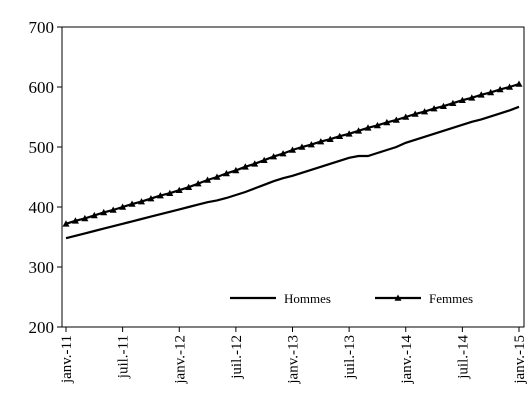 This screenshot has height=411, width=531. I want to click on y-tick-label: 700, so click(42, 27).